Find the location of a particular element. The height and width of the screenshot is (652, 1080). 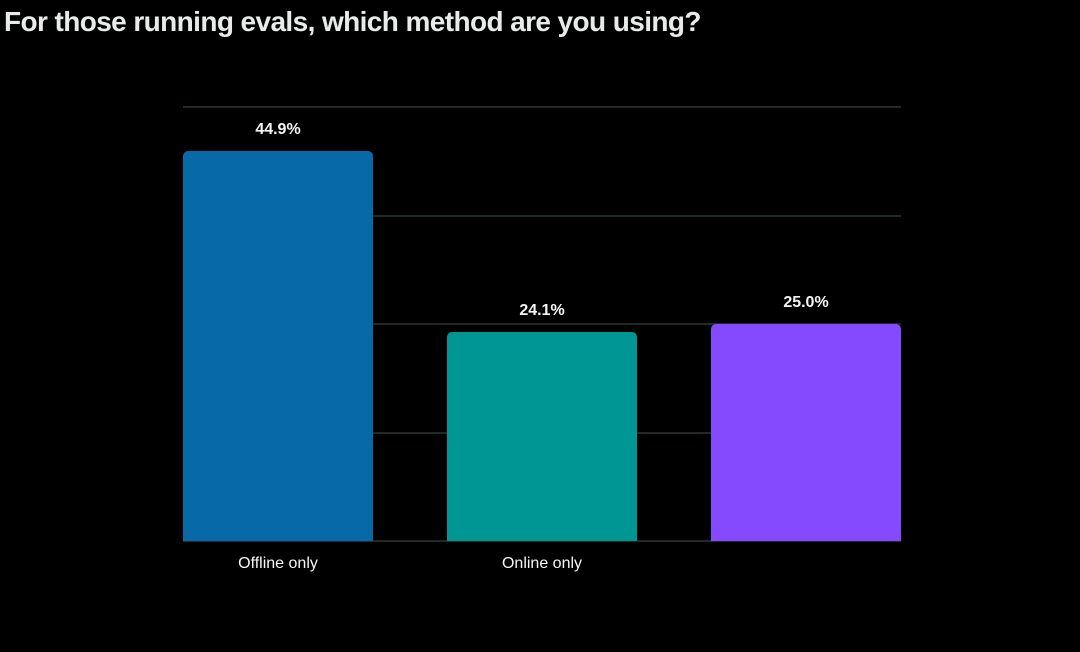

value-label: 24.1% is located at coordinates (542, 310).